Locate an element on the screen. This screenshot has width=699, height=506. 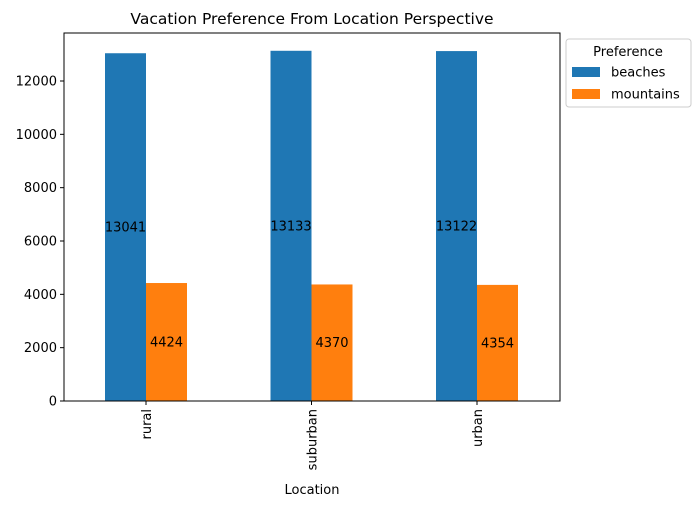
y-tick-label: 10000 is located at coordinates (36, 135).